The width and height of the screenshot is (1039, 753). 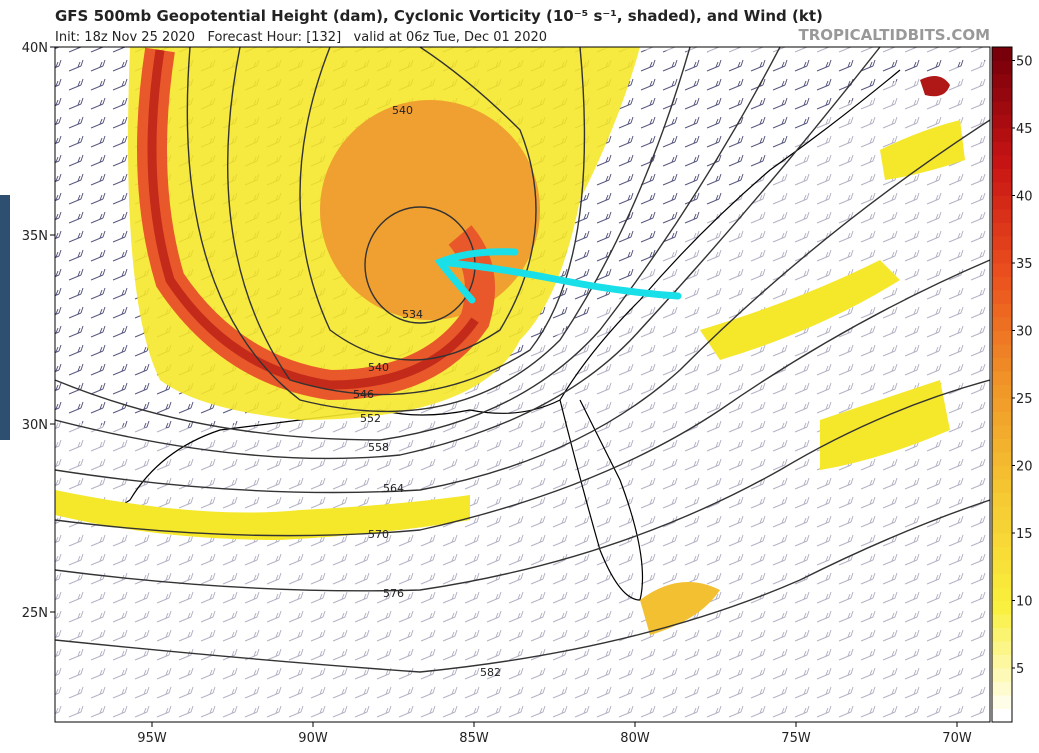 What do you see at coordinates (1024, 602) in the screenshot?
I see `colorbar-label: 10` at bounding box center [1024, 602].